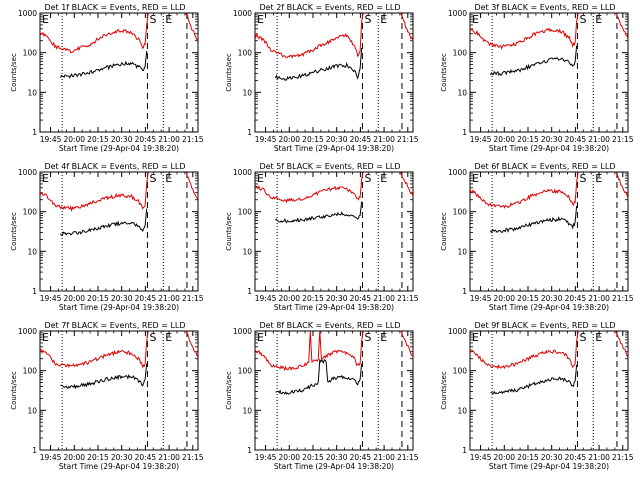 This screenshot has height=480, width=640. Describe the element at coordinates (51, 298) in the screenshot. I see `x-tick-label: 19:45` at that location.